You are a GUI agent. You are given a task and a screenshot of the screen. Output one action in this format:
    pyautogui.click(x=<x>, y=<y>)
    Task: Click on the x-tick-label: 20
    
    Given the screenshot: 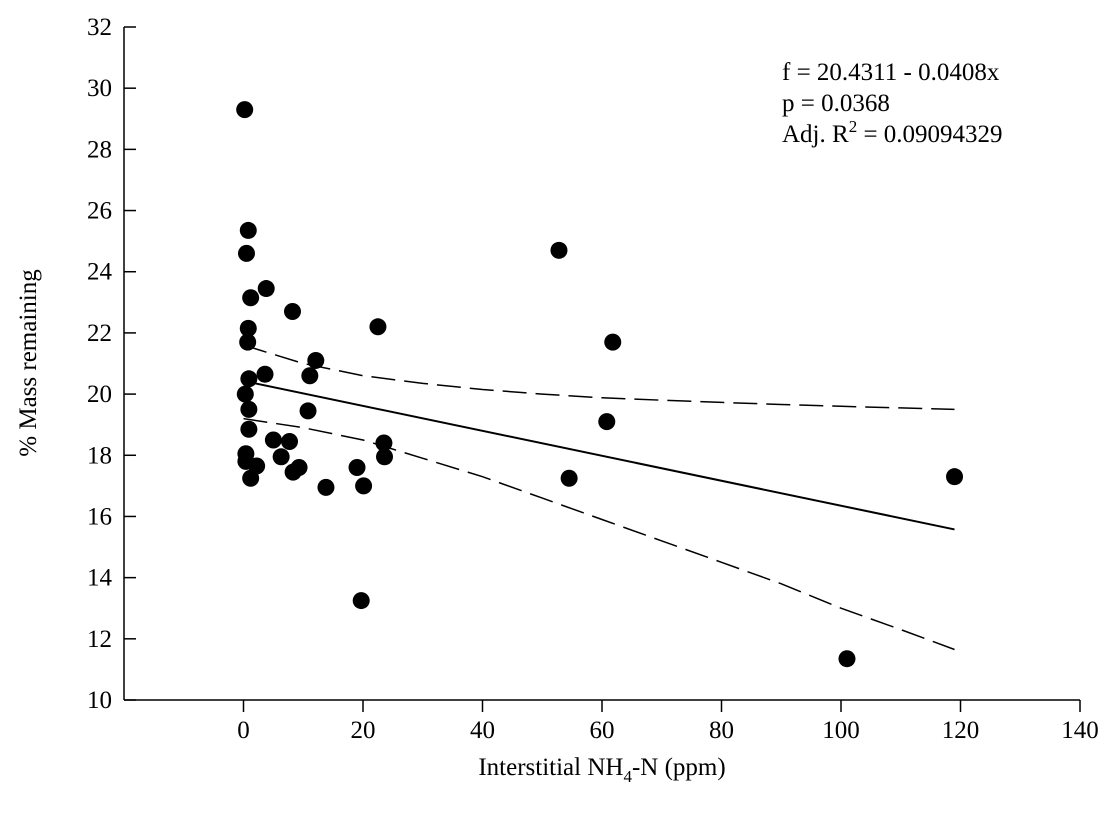 What is the action you would take?
    pyautogui.click(x=363, y=730)
    